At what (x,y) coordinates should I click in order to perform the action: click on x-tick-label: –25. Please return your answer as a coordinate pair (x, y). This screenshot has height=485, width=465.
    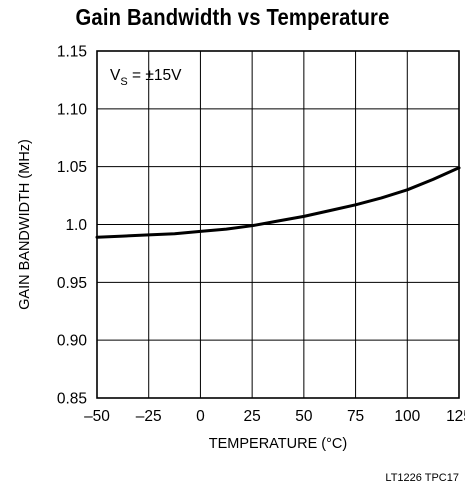
    Looking at the image, I should click on (149, 416).